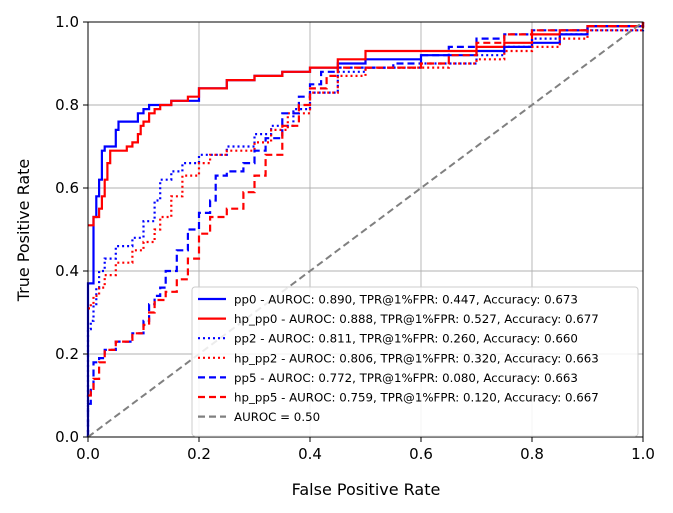  What do you see at coordinates (88, 454) in the screenshot?
I see `x-tick-label: 0.0` at bounding box center [88, 454].